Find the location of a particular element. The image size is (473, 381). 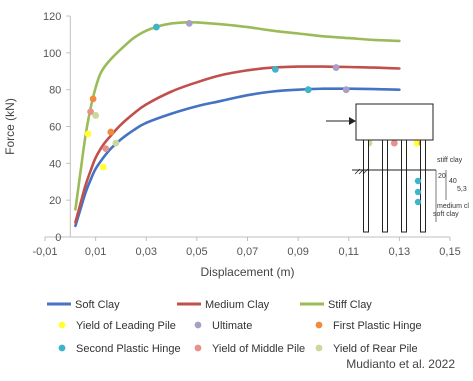

x-tick-label: -0,01 is located at coordinates (44, 252).